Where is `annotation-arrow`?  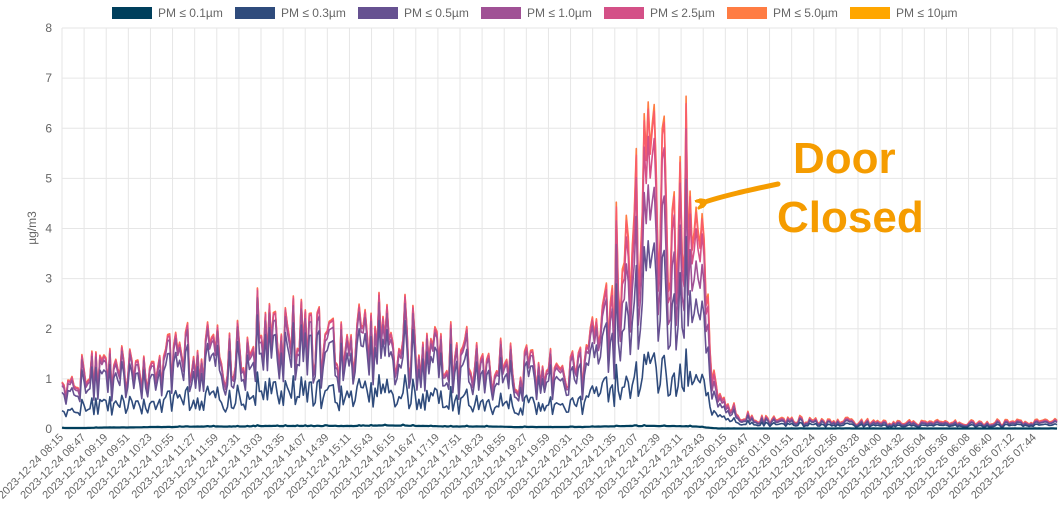 annotation-arrow is located at coordinates (741, 192).